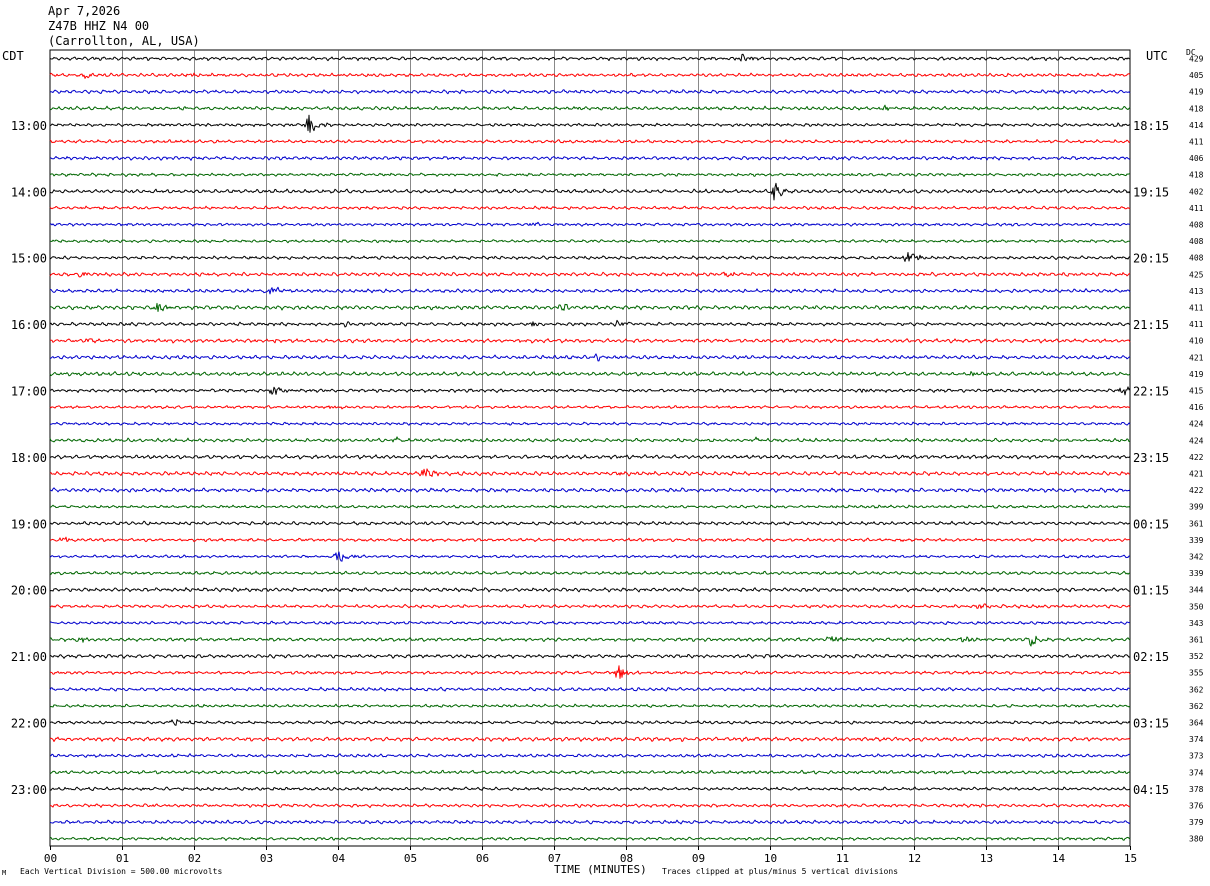 The width and height of the screenshot is (1210, 886). Describe the element at coordinates (29, 126) in the screenshot. I see `left-time-label: 13:00` at that location.